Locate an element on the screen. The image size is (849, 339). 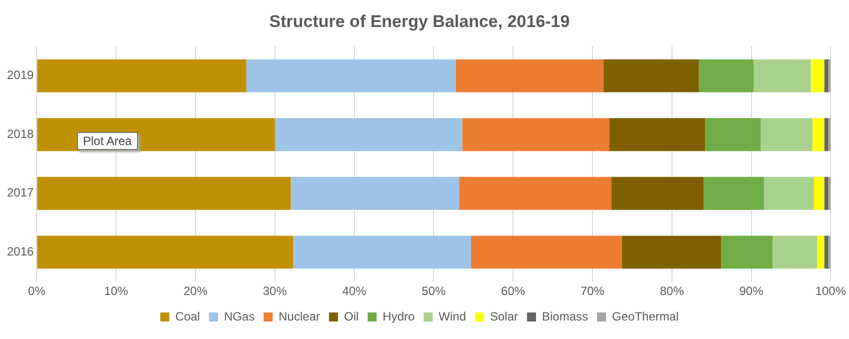
legend-label: Nuclear is located at coordinates (299, 316).